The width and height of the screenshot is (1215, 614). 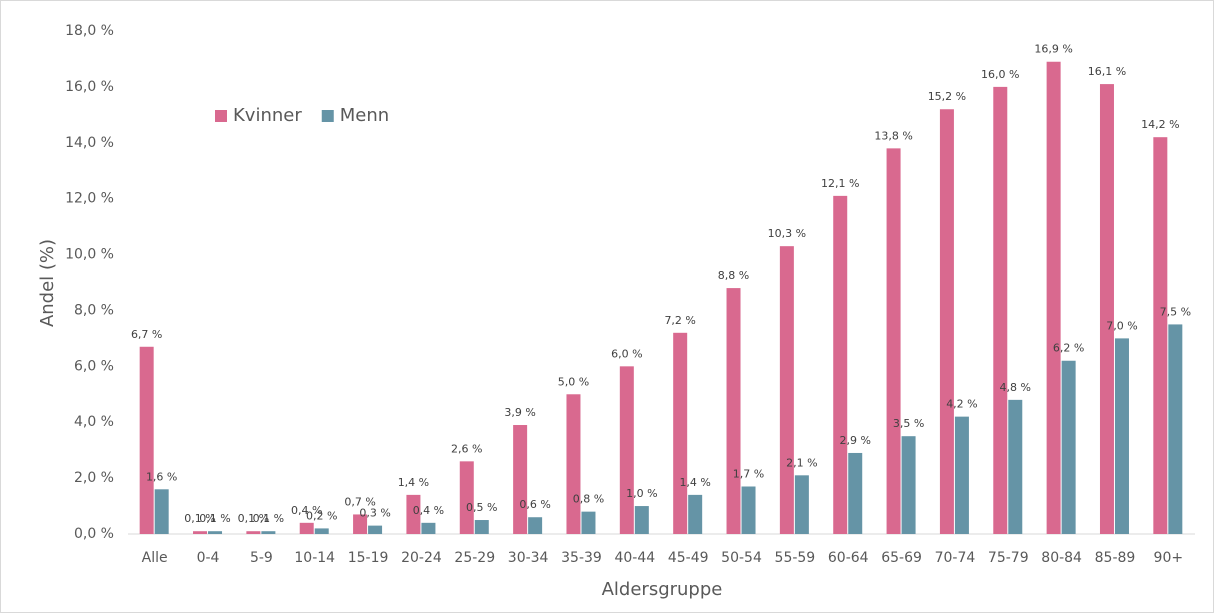 What do you see at coordinates (1000, 74) in the screenshot?
I see `value-label: 16,0 %` at bounding box center [1000, 74].